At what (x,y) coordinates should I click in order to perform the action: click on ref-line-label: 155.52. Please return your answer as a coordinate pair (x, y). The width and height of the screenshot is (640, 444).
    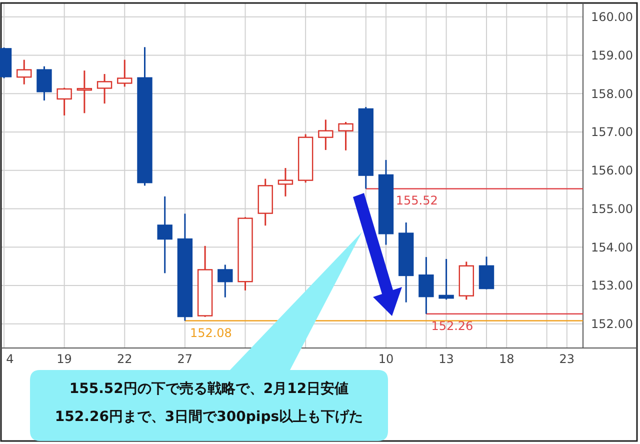
    Looking at the image, I should click on (417, 201).